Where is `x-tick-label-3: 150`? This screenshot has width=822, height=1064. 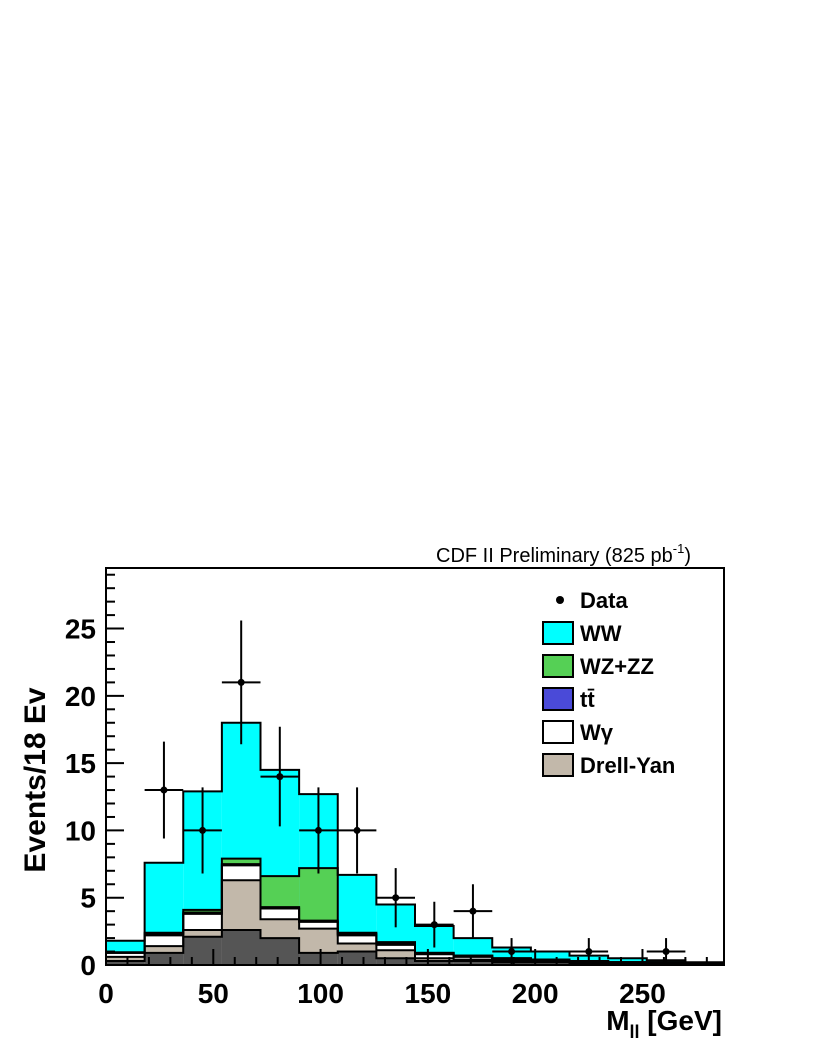 x-tick-label-3: 150 is located at coordinates (428, 993).